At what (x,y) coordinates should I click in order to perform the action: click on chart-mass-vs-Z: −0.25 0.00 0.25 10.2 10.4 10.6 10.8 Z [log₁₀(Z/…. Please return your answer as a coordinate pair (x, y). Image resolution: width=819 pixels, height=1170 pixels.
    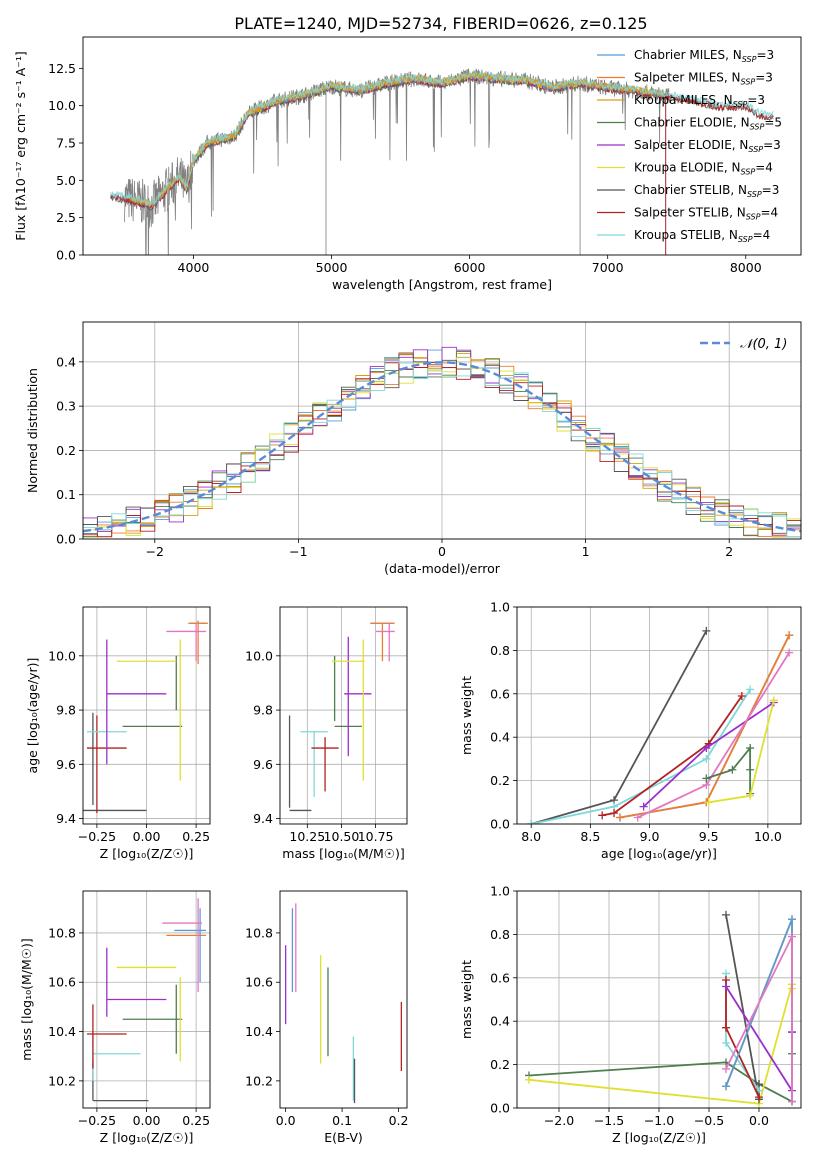
    Looking at the image, I should click on (115, 1017).